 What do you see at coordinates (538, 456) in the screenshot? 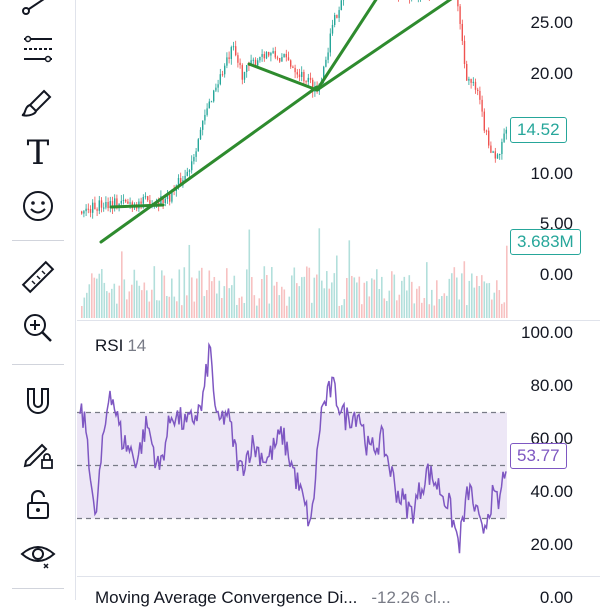
I see `rsi-value-badge: 53.77` at bounding box center [538, 456].